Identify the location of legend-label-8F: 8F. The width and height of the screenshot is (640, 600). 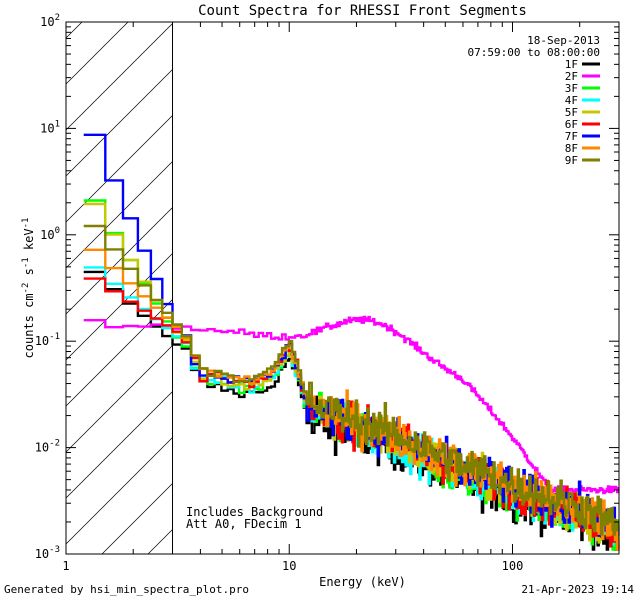
(571, 148).